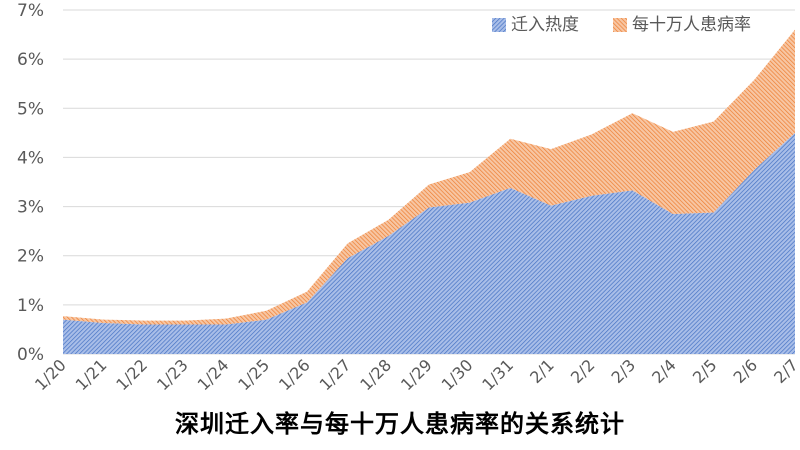  What do you see at coordinates (785, 371) in the screenshot?
I see `x-tick-label: 2/7` at bounding box center [785, 371].